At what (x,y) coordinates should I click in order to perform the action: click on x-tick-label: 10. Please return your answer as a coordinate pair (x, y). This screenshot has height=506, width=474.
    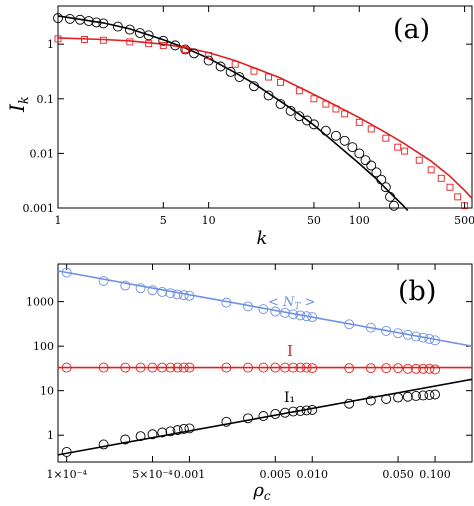
    Looking at the image, I should click on (209, 220).